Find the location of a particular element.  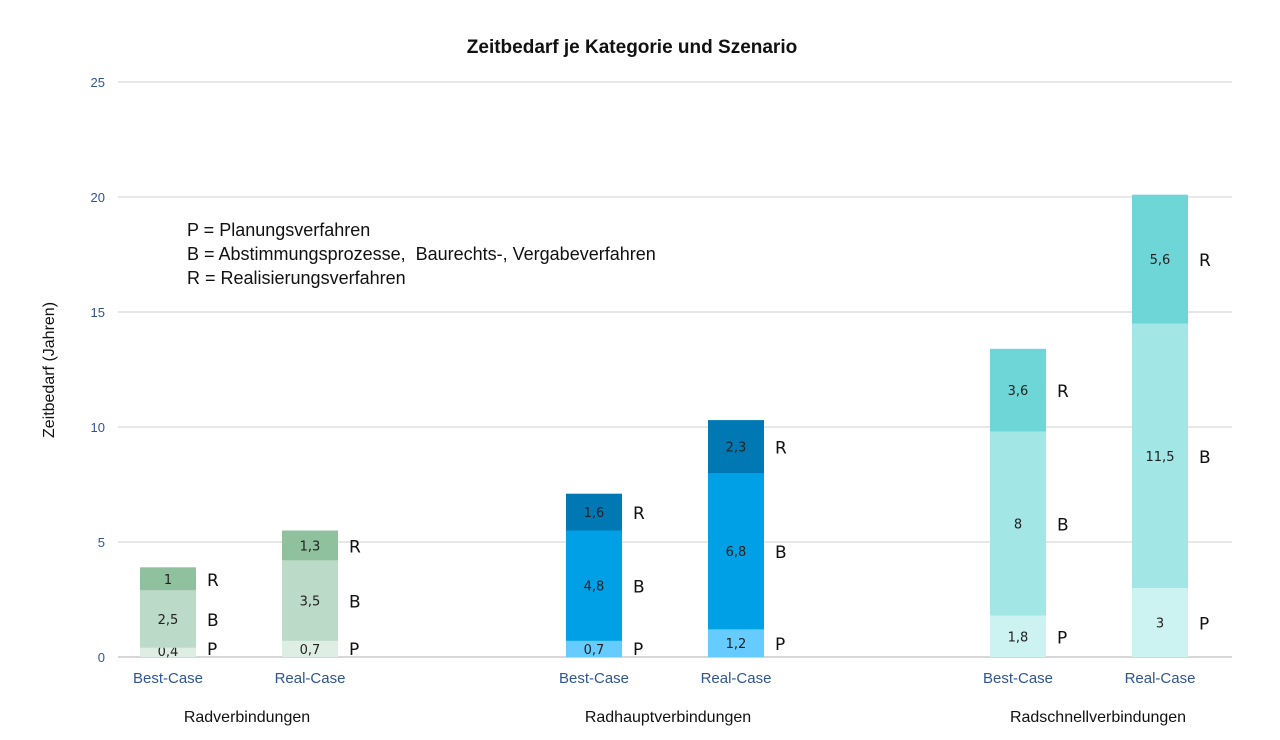

legend-line-p: P = Planungsverfahren is located at coordinates (278, 230).